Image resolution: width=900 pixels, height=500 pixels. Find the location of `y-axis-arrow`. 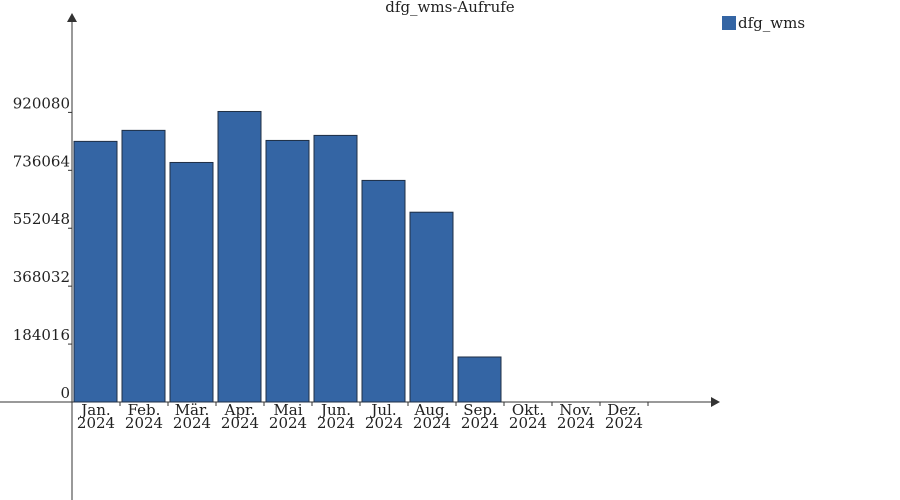

y-axis-arrow is located at coordinates (72, 17).